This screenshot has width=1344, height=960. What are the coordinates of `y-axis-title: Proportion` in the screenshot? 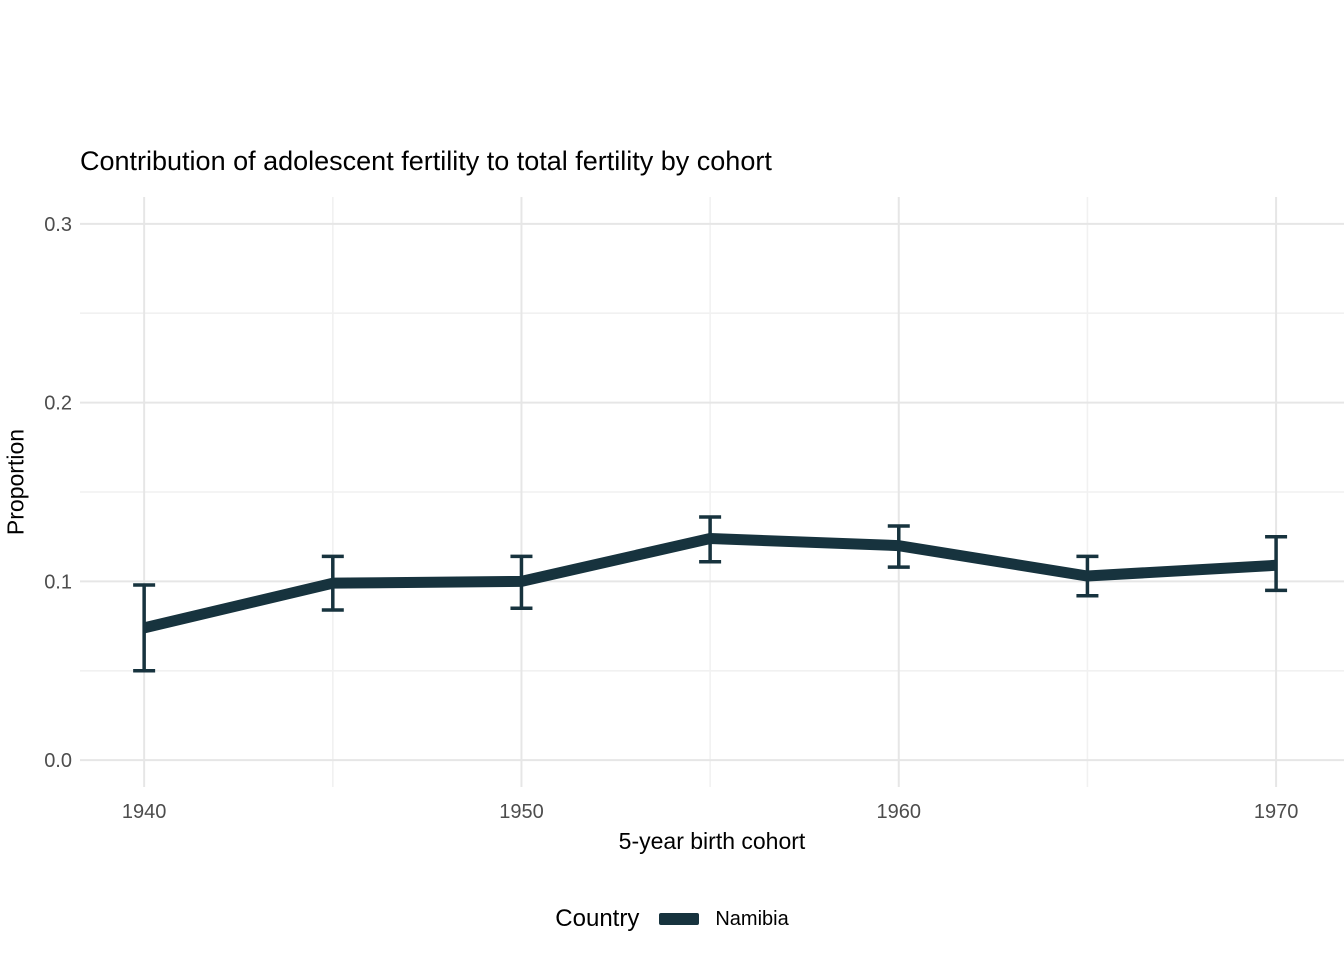 It's located at (15, 482).